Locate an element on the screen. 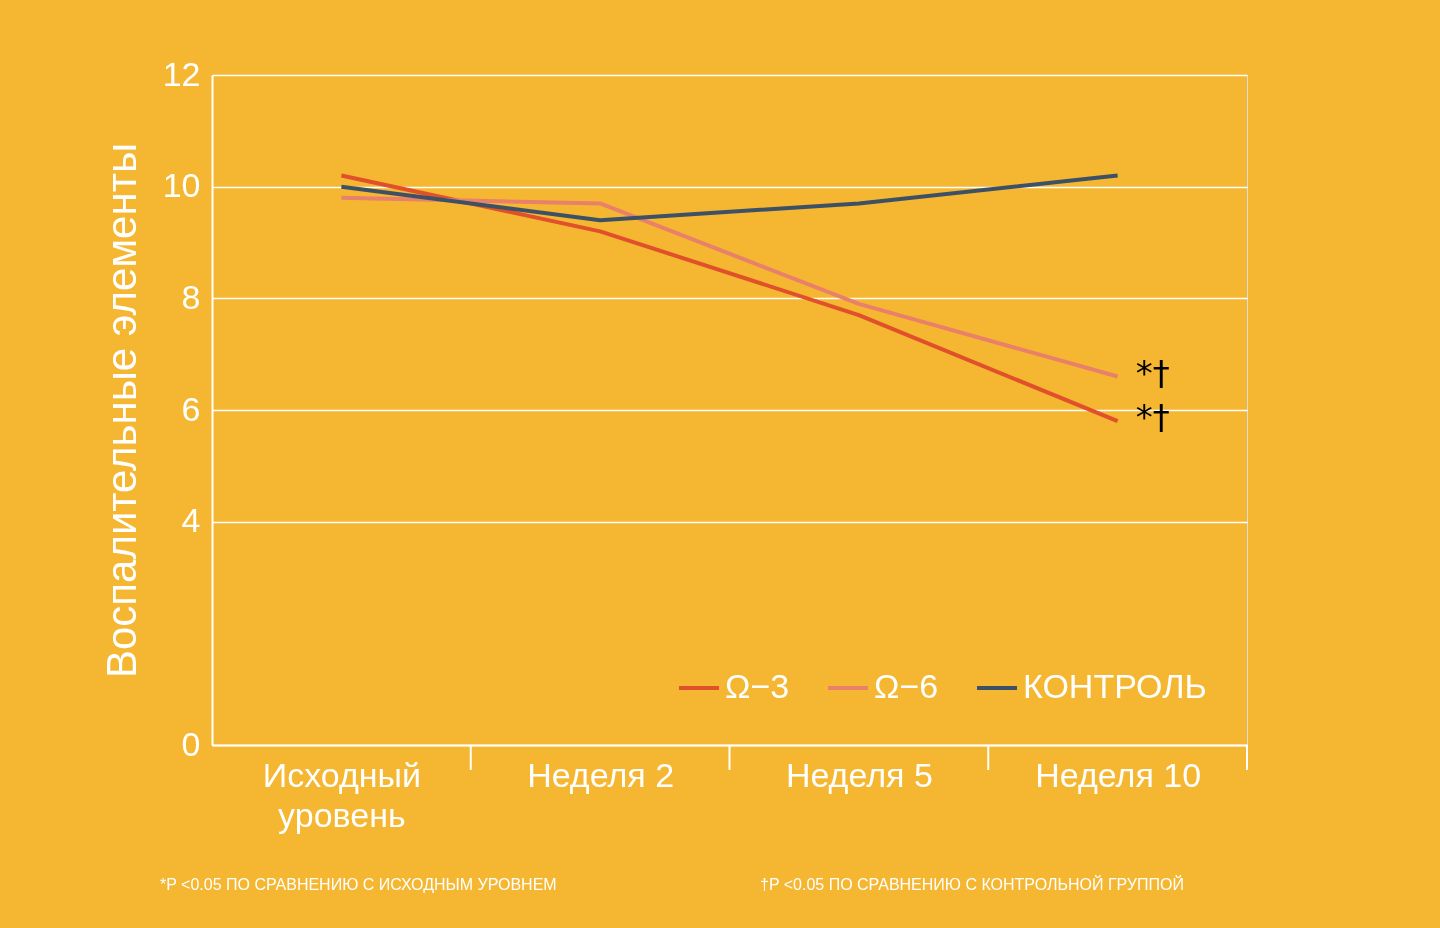  y-tick-label: 0 is located at coordinates (191, 743).